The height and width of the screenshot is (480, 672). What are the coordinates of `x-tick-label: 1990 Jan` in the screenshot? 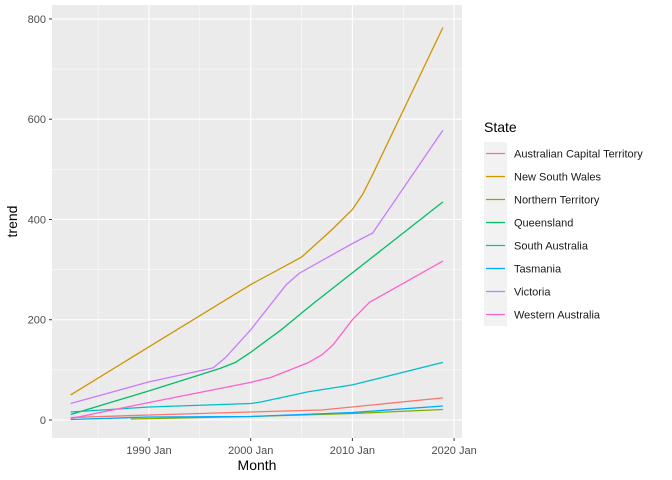 It's located at (148, 451).